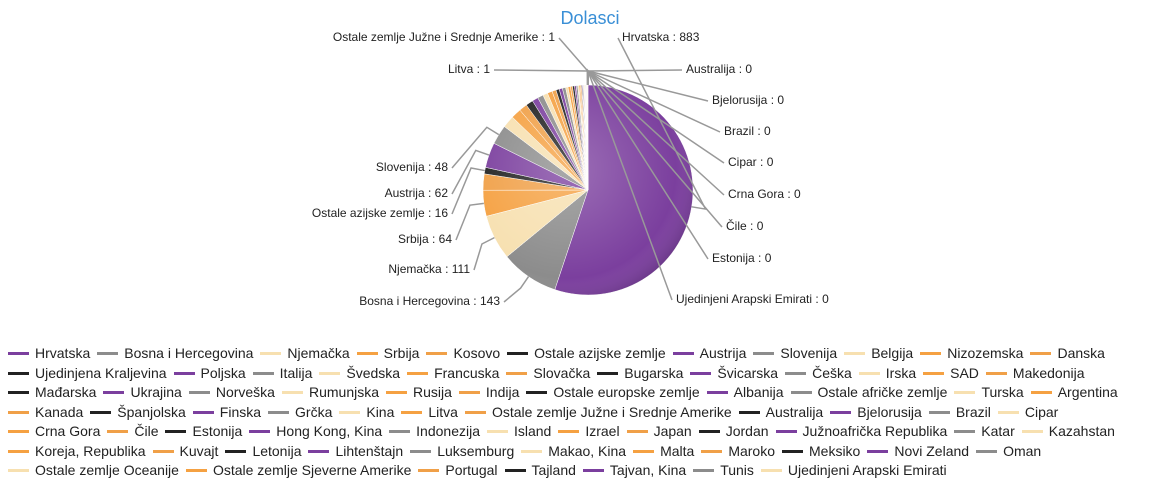  I want to click on legend-item: Malta, so click(663, 452).